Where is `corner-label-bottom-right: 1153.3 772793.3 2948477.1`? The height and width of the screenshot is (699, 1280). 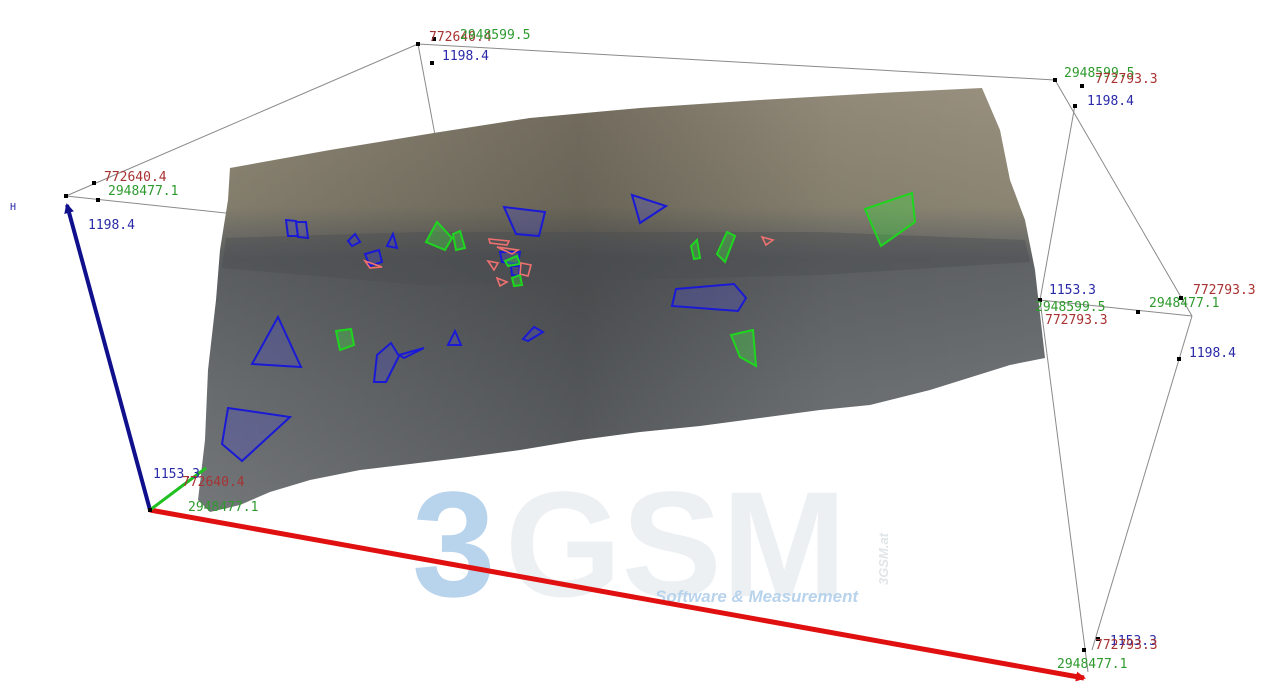 corner-label-bottom-right: 1153.3 772793.3 2948477.1 is located at coordinates (1107, 653).